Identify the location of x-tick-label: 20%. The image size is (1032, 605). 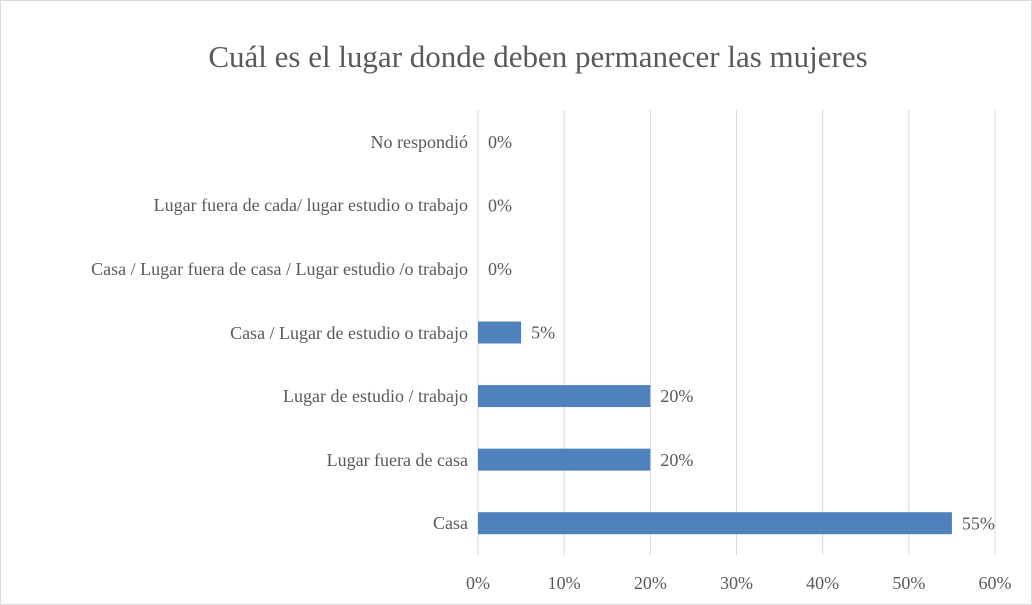
(650, 583).